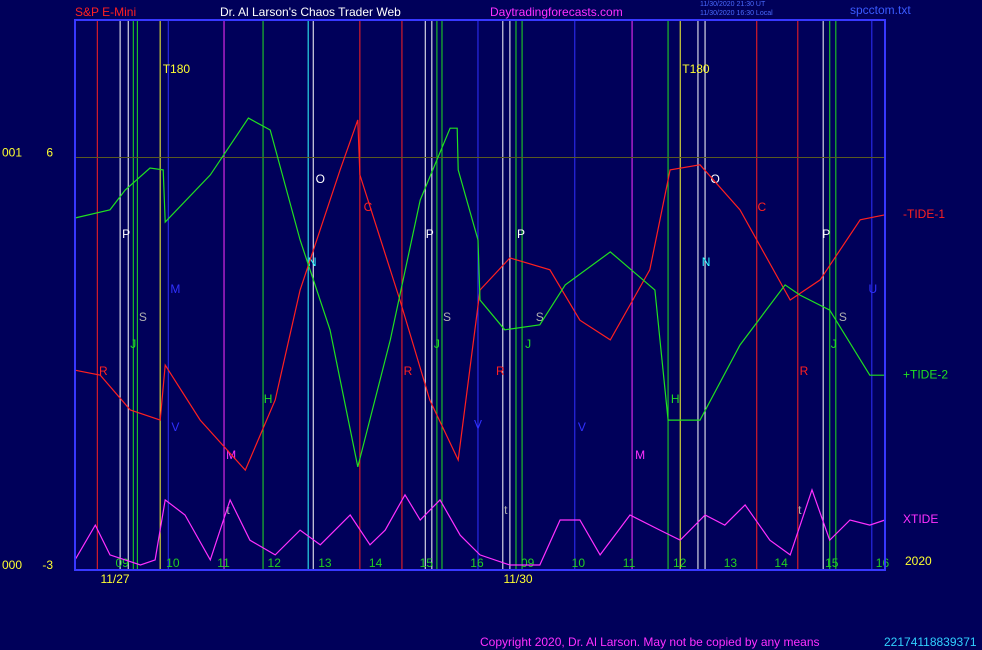  What do you see at coordinates (517, 579) in the screenshot?
I see `date-label: 11/30` at bounding box center [517, 579].